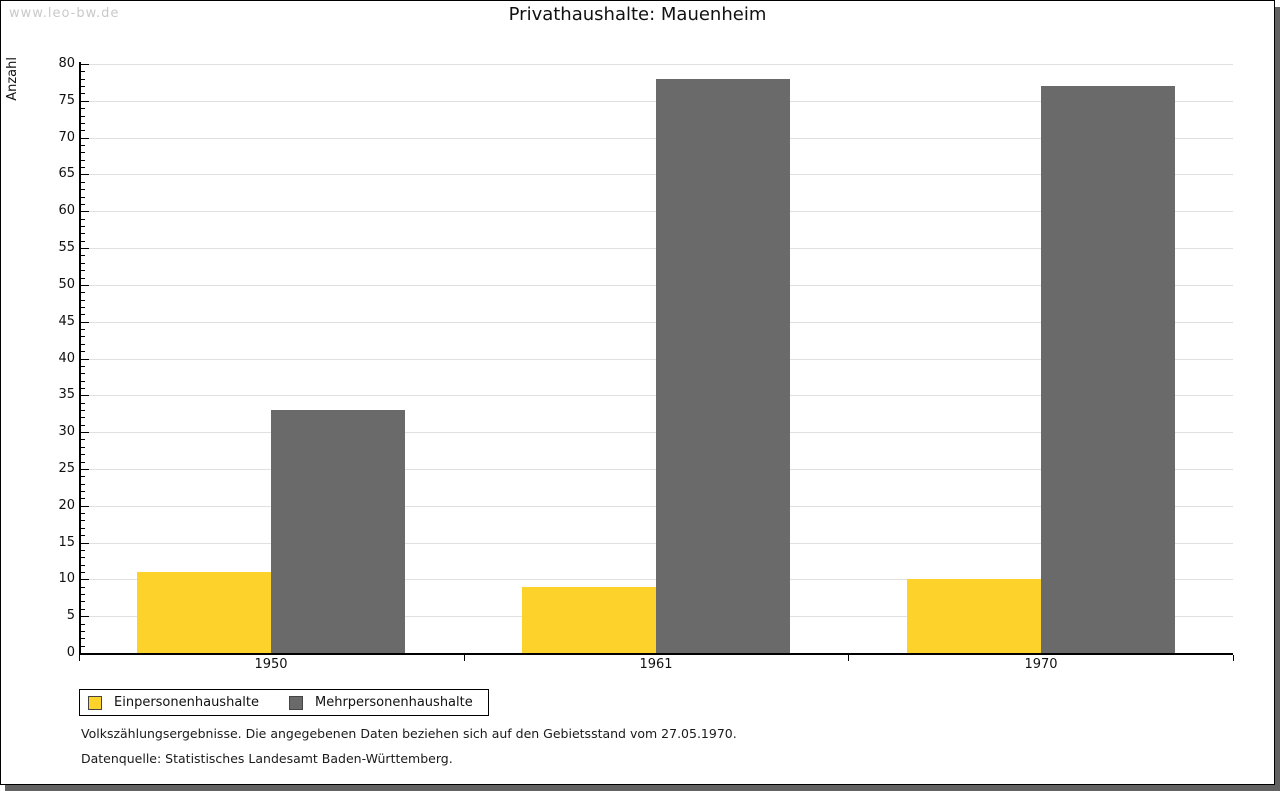 The image size is (1280, 791). I want to click on y-tick-label: 45, so click(66, 321).